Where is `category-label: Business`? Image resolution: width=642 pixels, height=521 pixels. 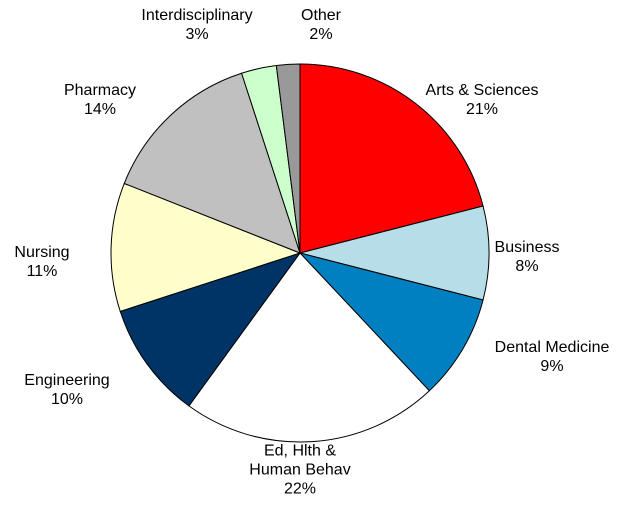
category-label: Business is located at coordinates (527, 247).